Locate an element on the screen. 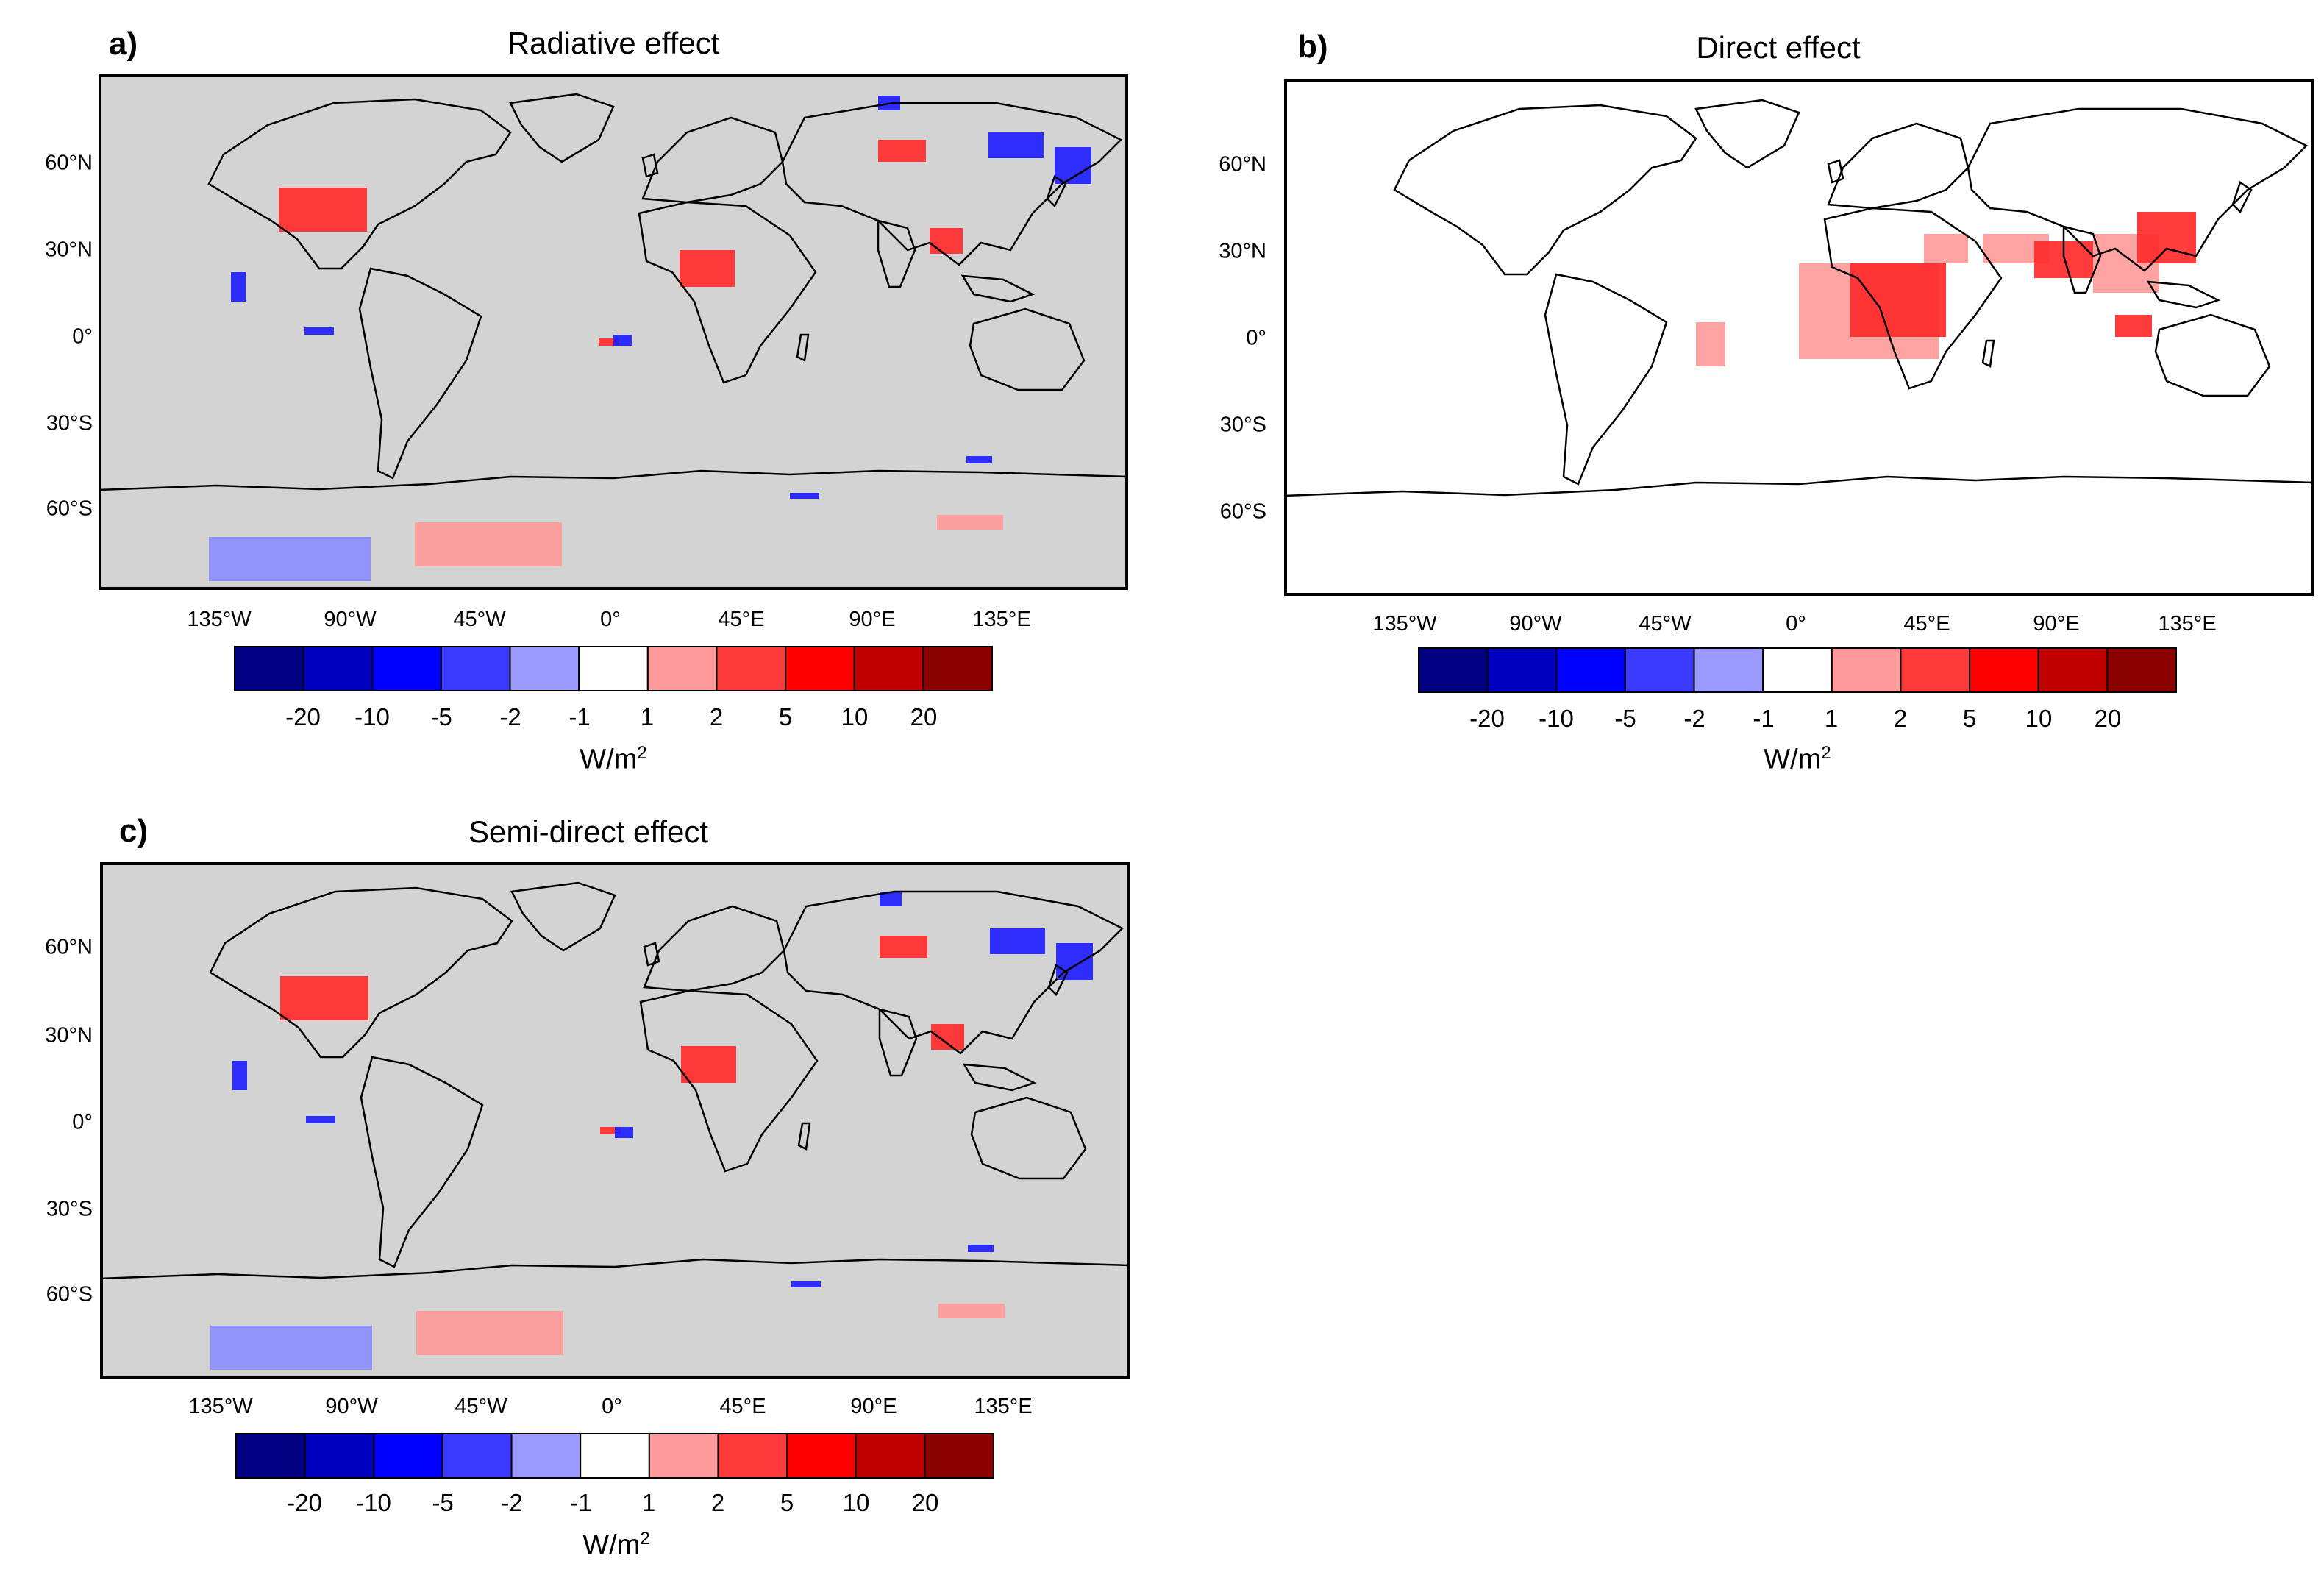 The height and width of the screenshot is (1575, 2324). panel-a-unit: W/m2 is located at coordinates (613, 759).